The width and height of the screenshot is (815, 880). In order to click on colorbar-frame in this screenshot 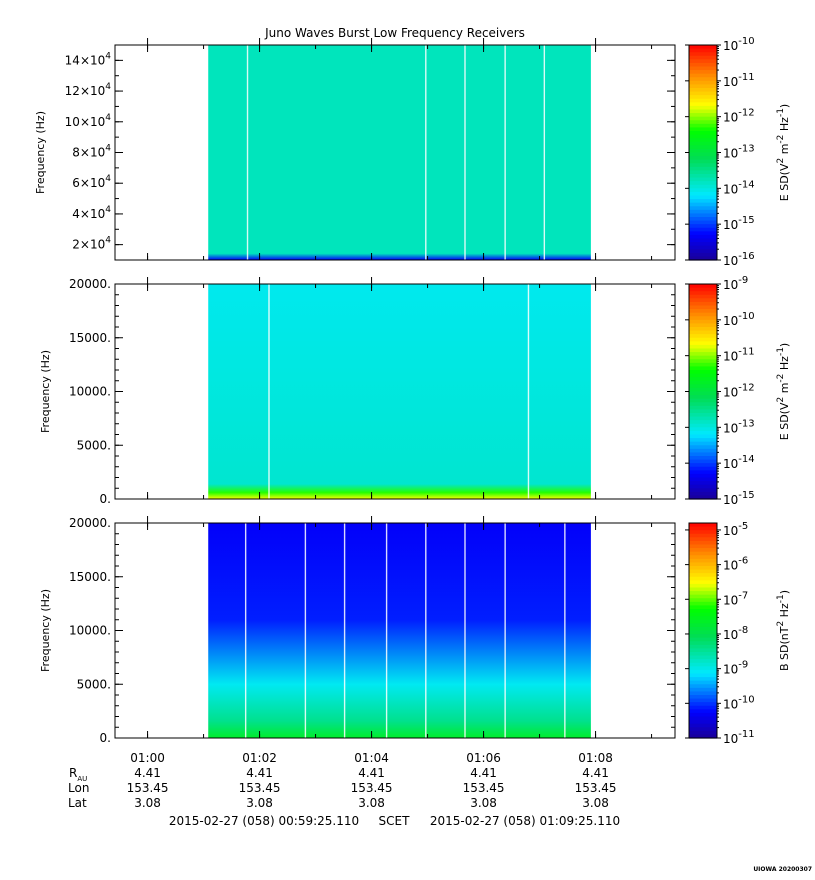, I will do `click(703, 630)`.